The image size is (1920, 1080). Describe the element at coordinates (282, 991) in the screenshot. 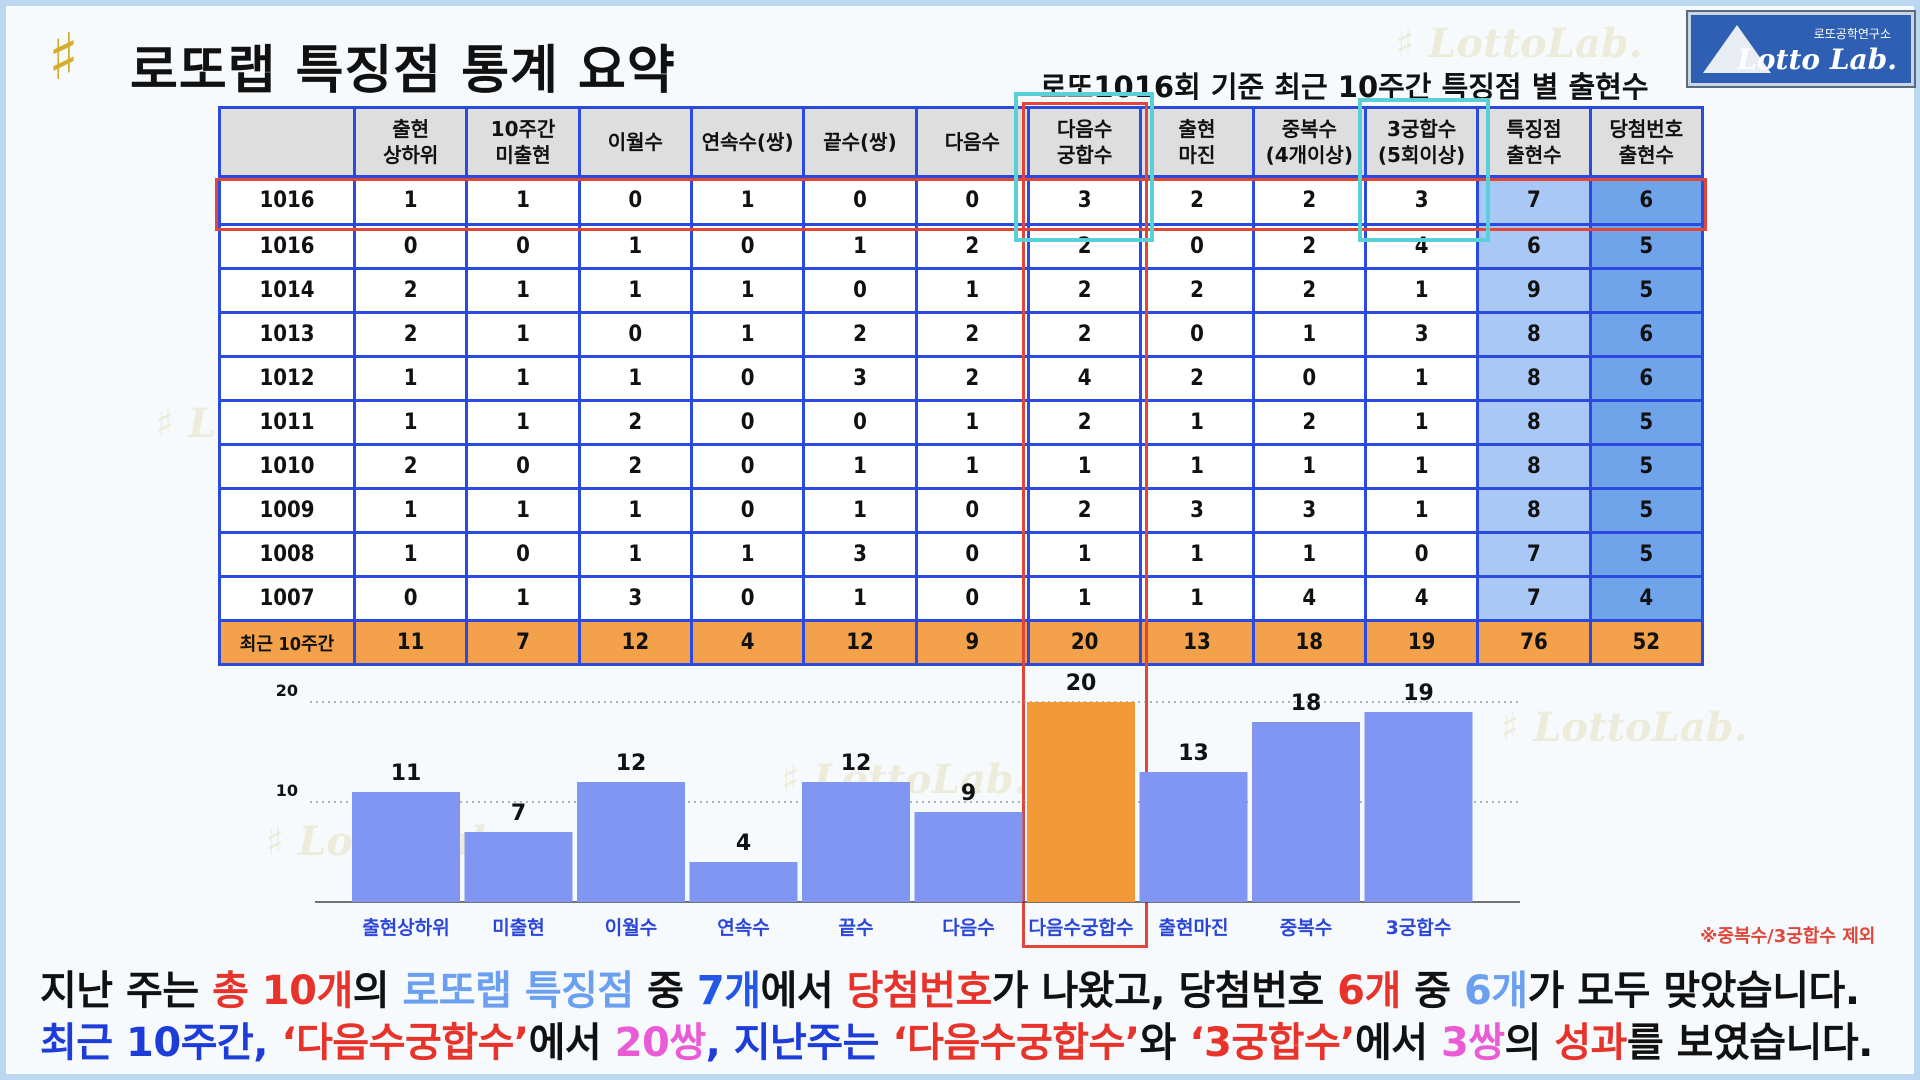

I see `summary-segment: 총 10개` at that location.